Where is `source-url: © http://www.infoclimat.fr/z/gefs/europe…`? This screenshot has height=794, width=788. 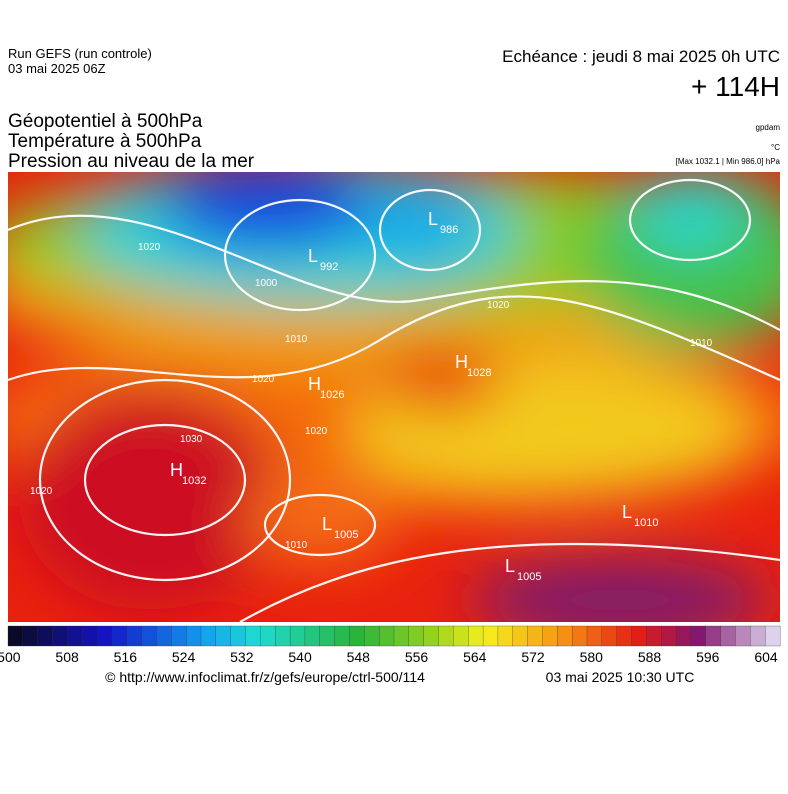 source-url: © http://www.infoclimat.fr/z/gefs/europe… is located at coordinates (265, 677).